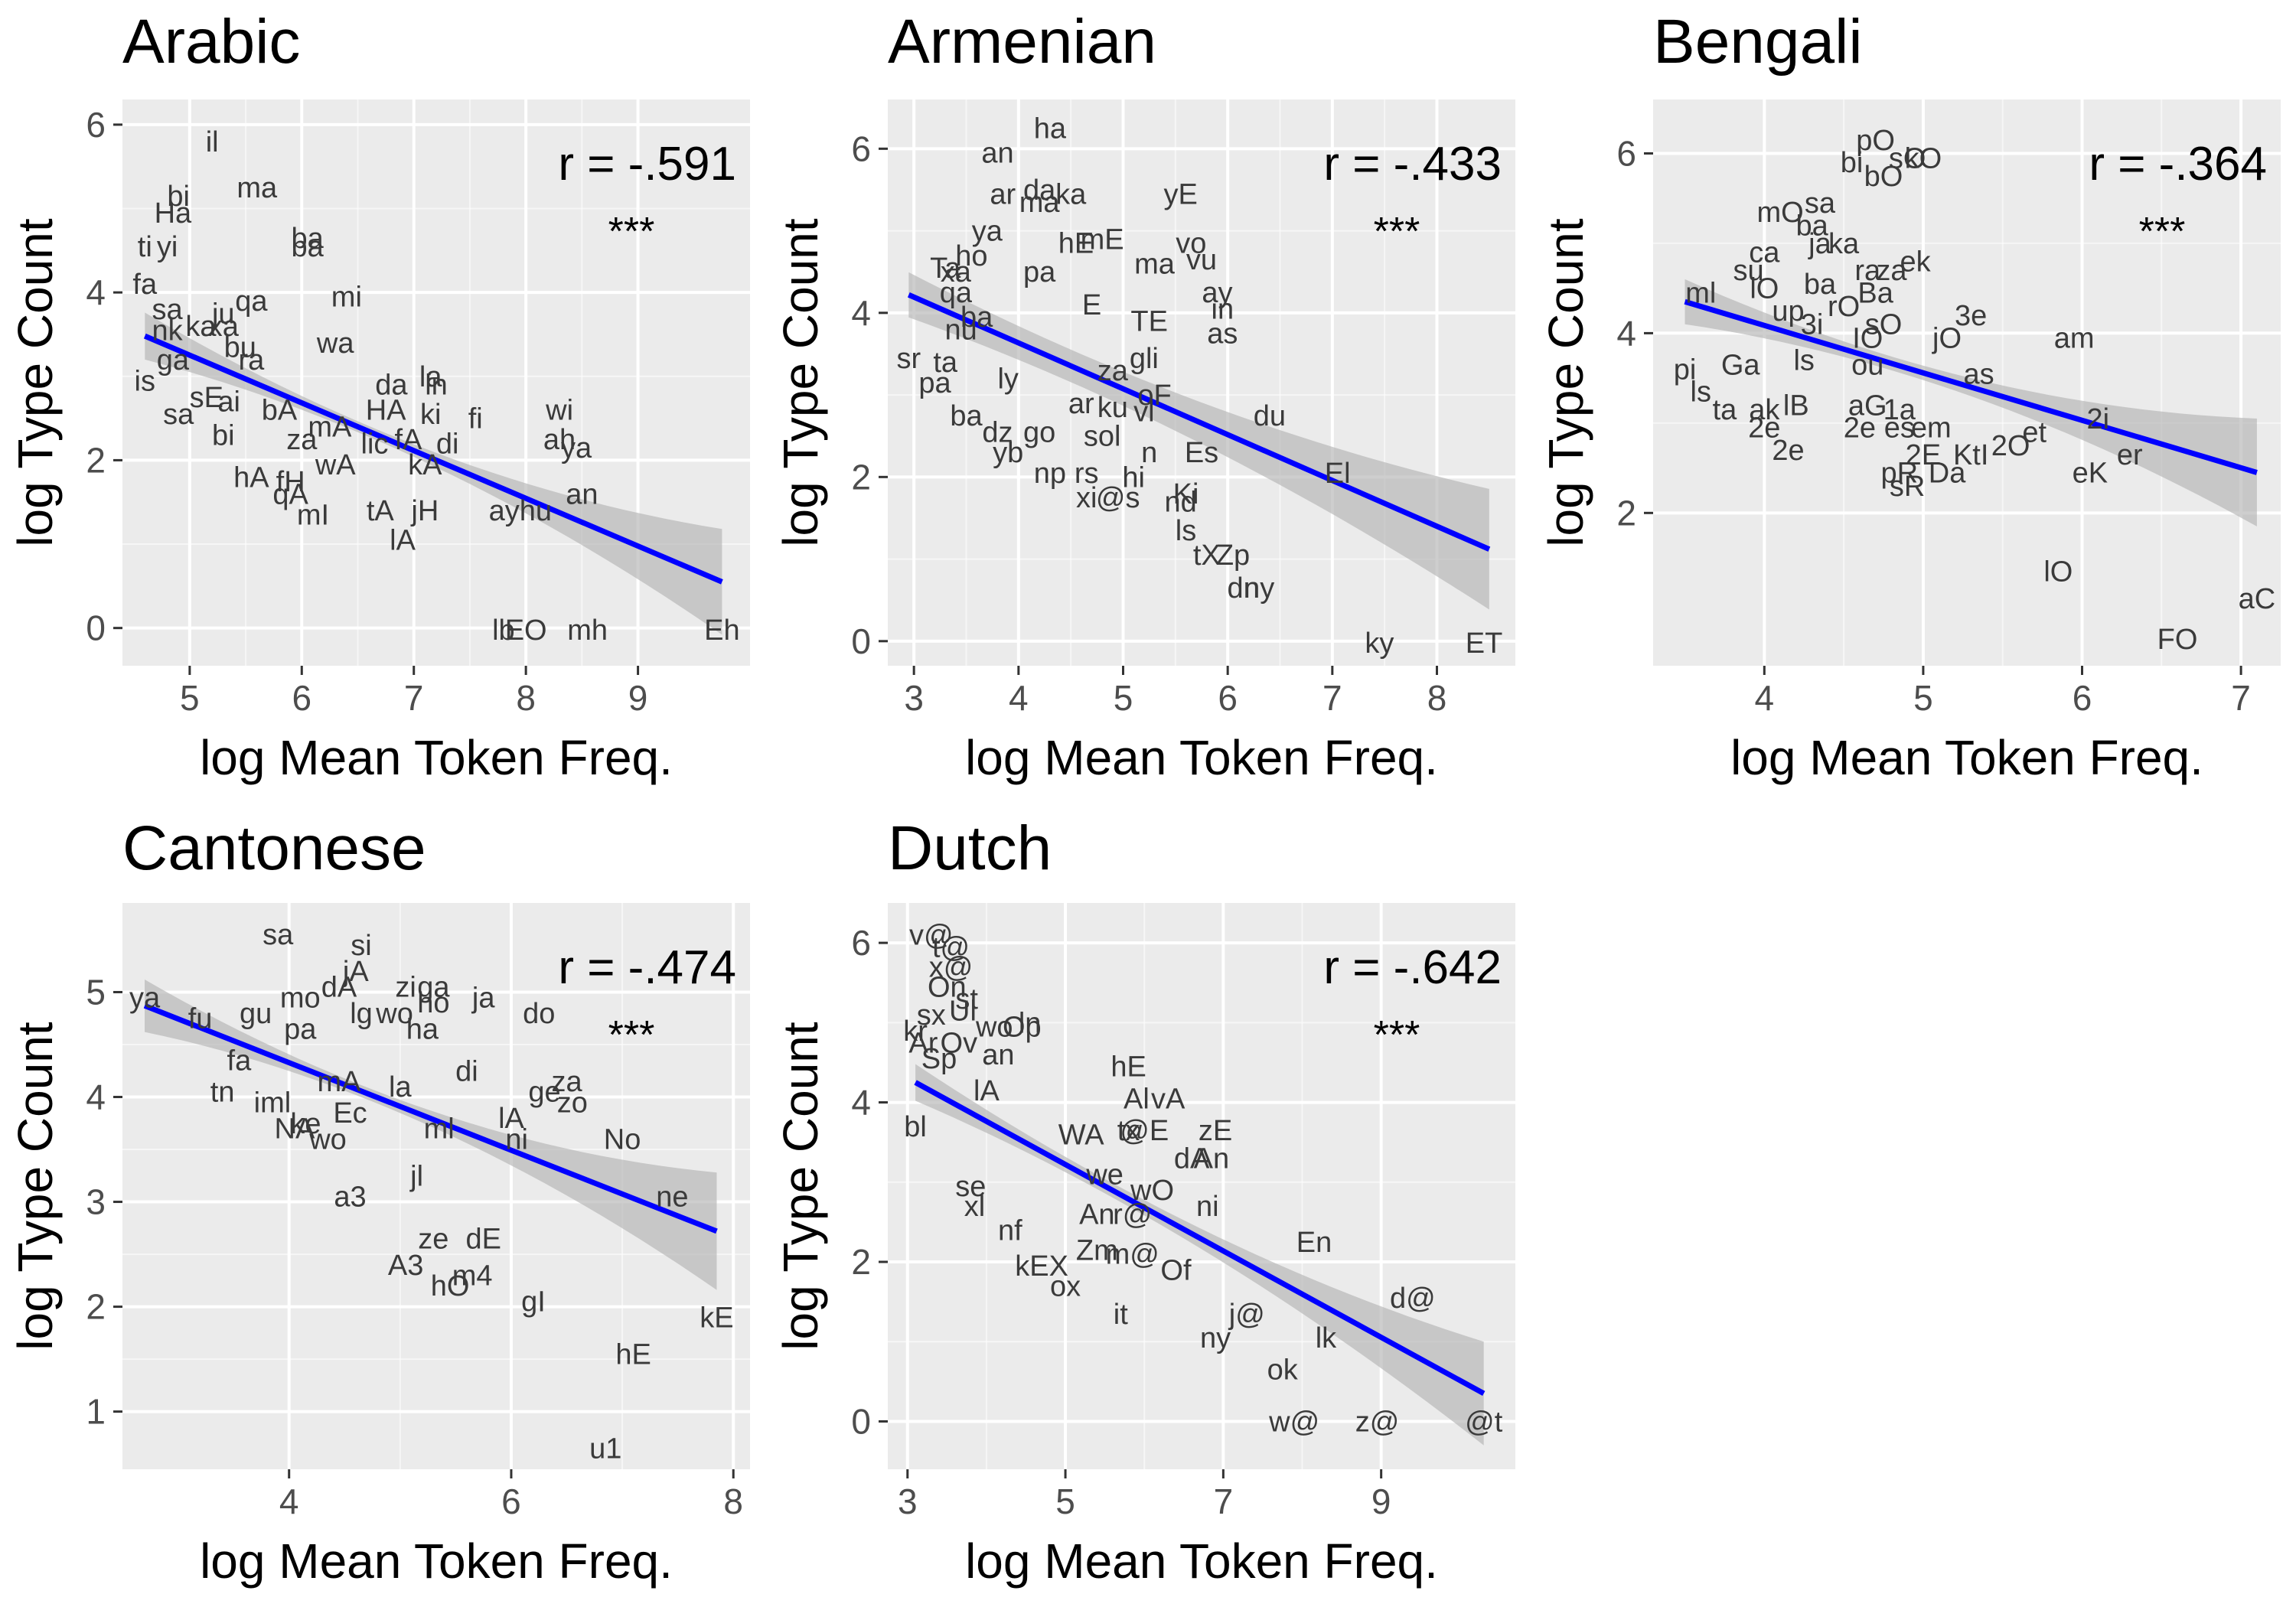 Image resolution: width=2296 pixels, height=1607 pixels. What do you see at coordinates (168, 331) in the screenshot?
I see `point-label-nk: nk` at bounding box center [168, 331].